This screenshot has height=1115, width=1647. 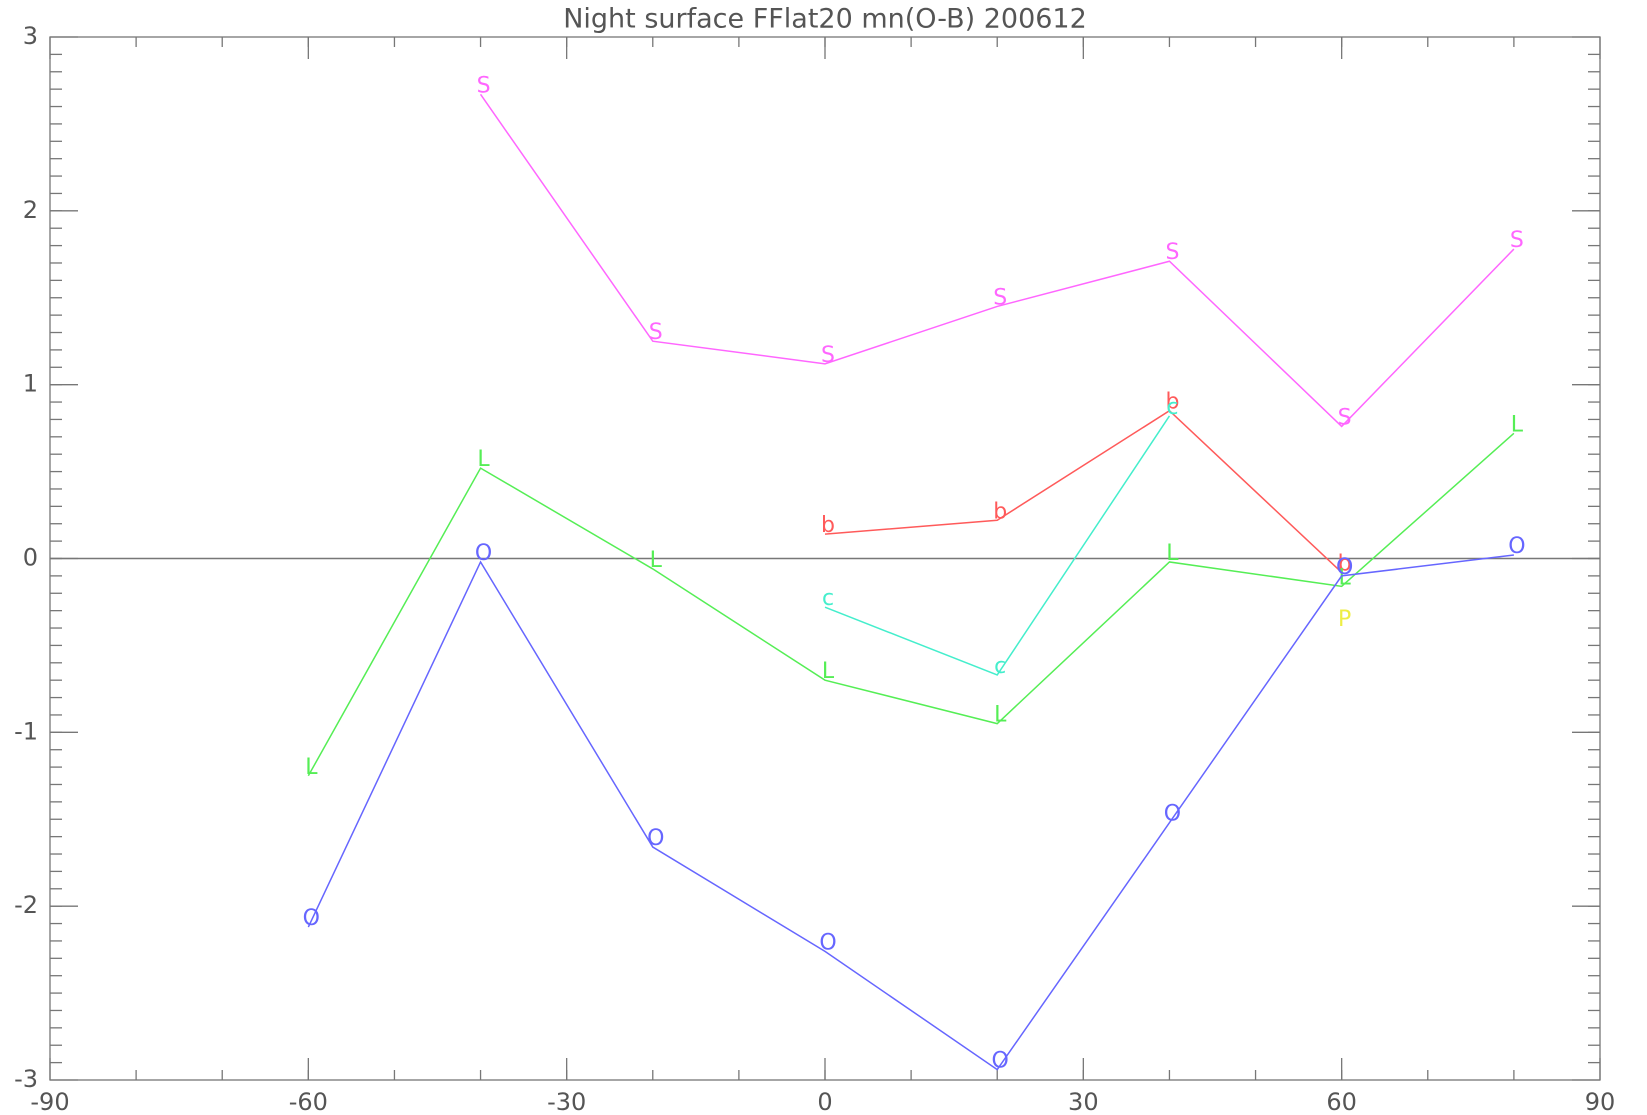 I want to click on y-tick-label: 2, so click(x=30, y=210).